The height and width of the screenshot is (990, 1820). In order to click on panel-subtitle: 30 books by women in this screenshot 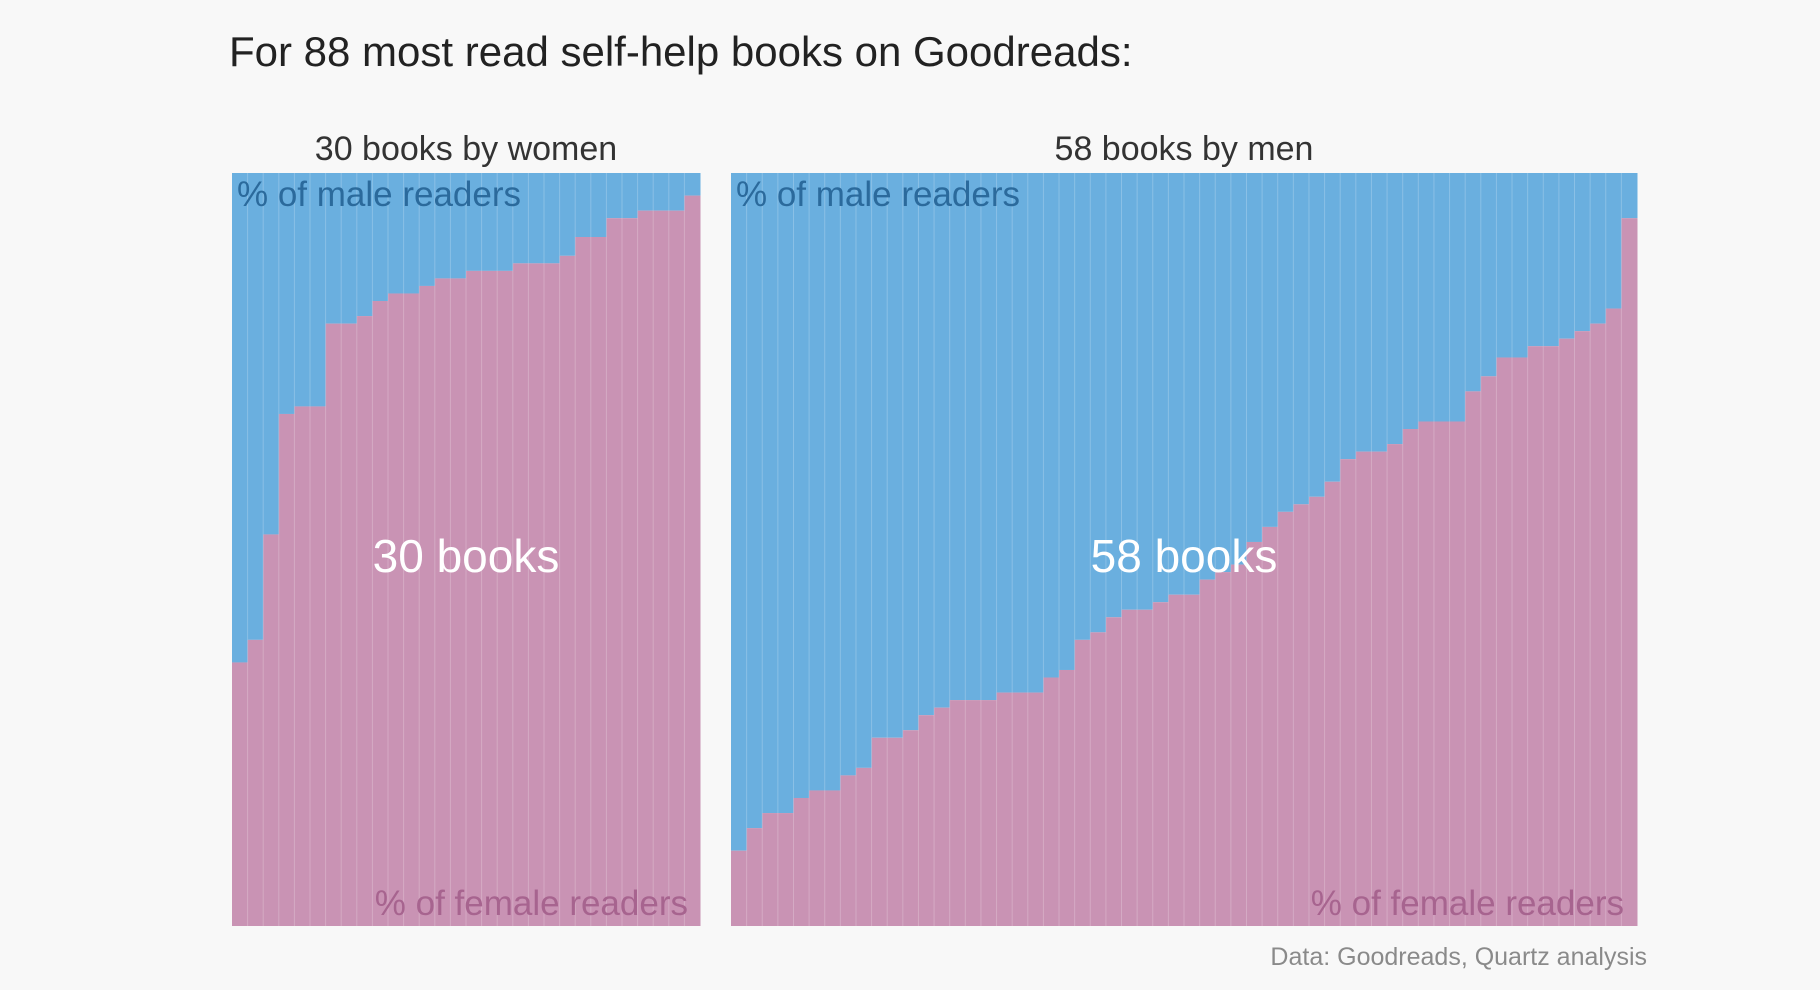, I will do `click(466, 149)`.